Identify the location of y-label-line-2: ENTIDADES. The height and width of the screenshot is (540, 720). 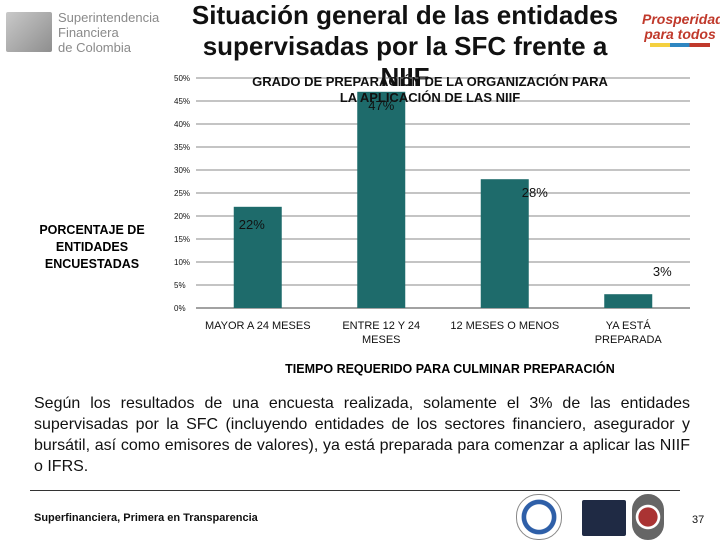
(92, 247).